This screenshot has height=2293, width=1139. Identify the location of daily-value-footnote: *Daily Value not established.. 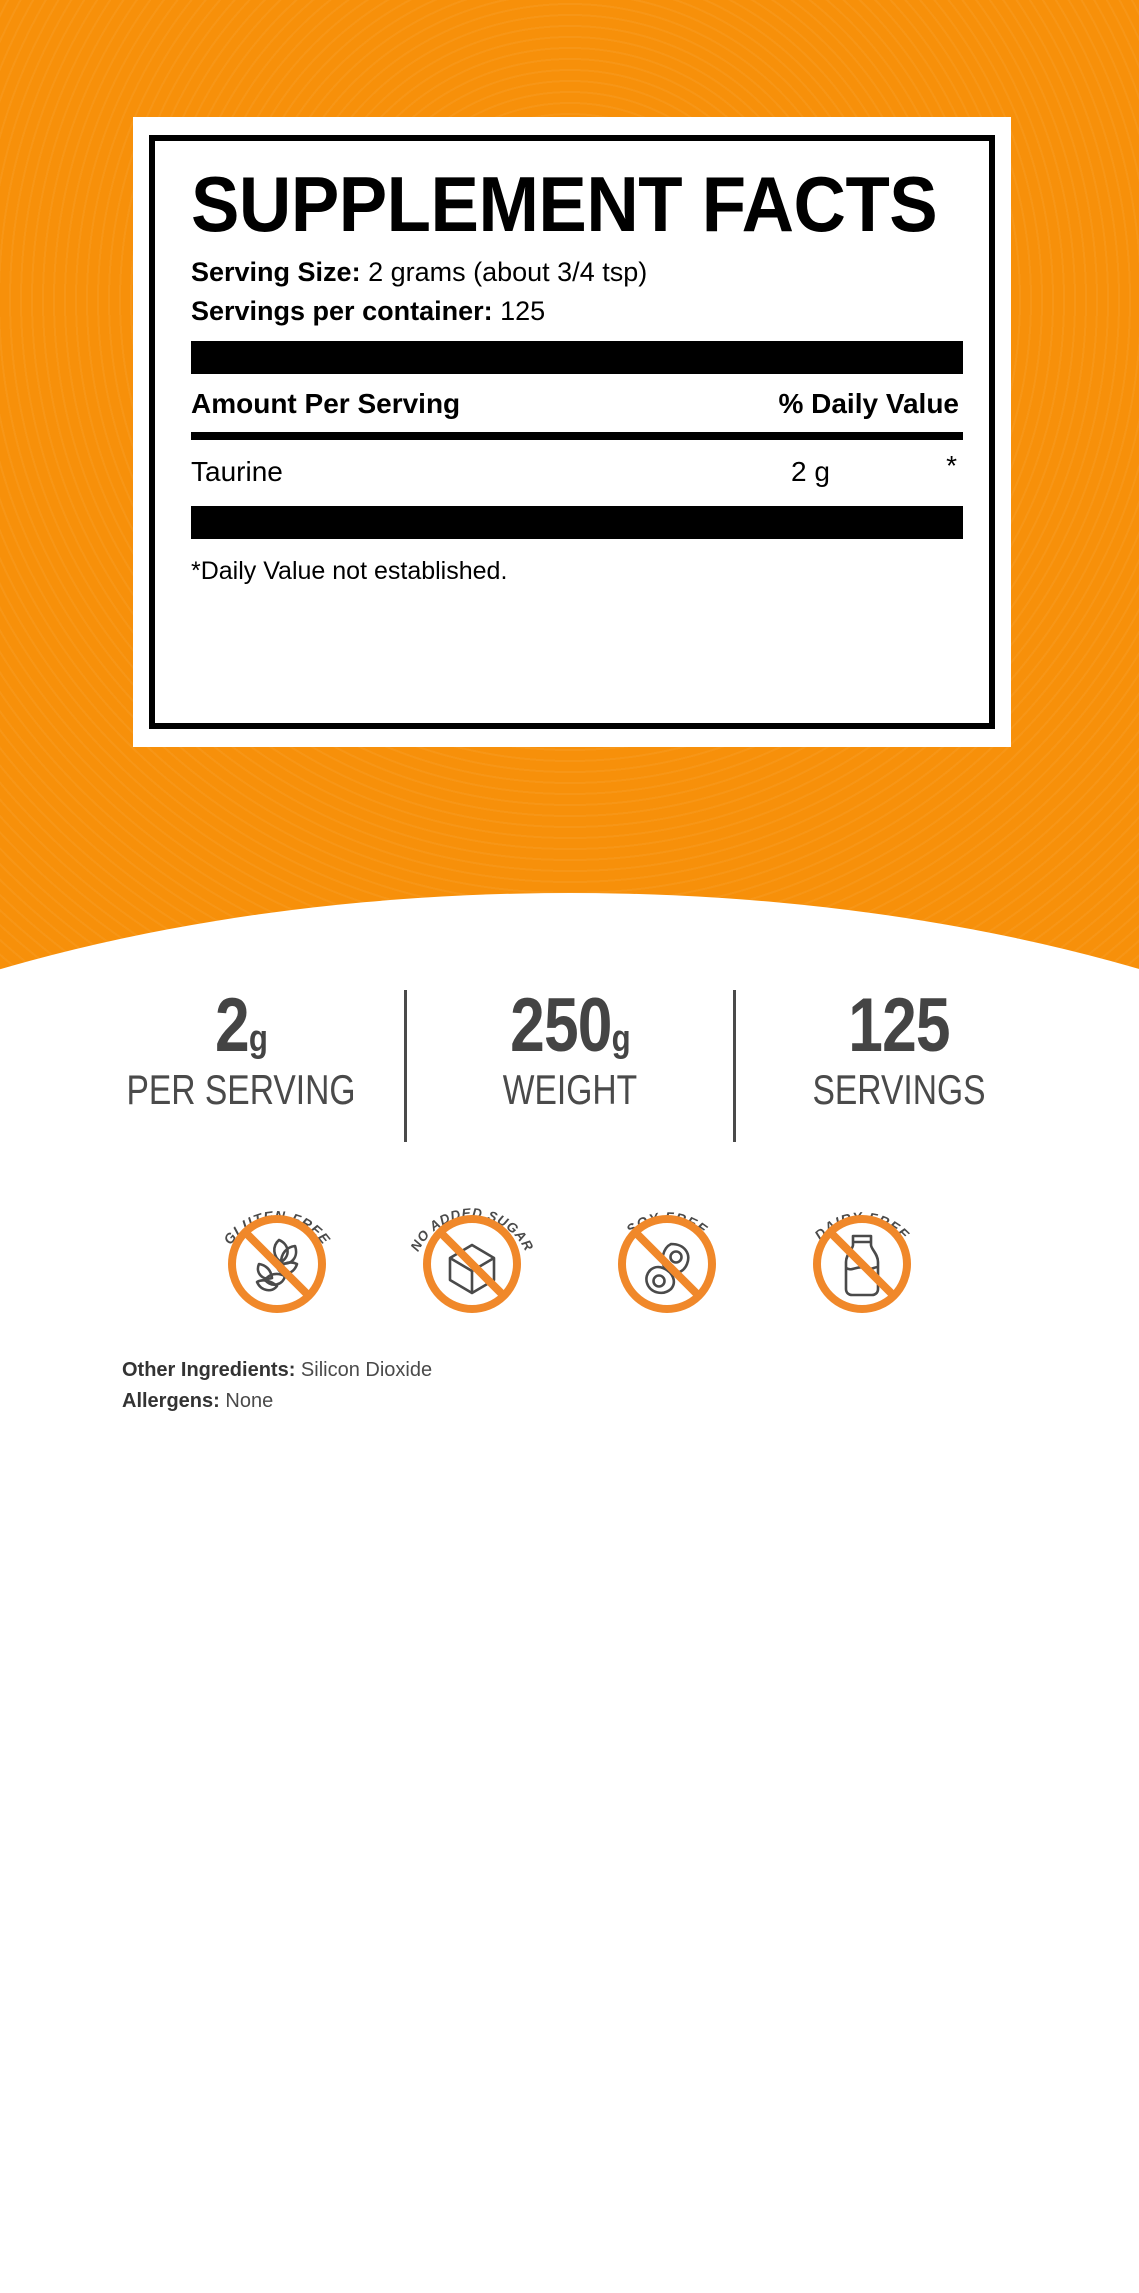
(349, 571).